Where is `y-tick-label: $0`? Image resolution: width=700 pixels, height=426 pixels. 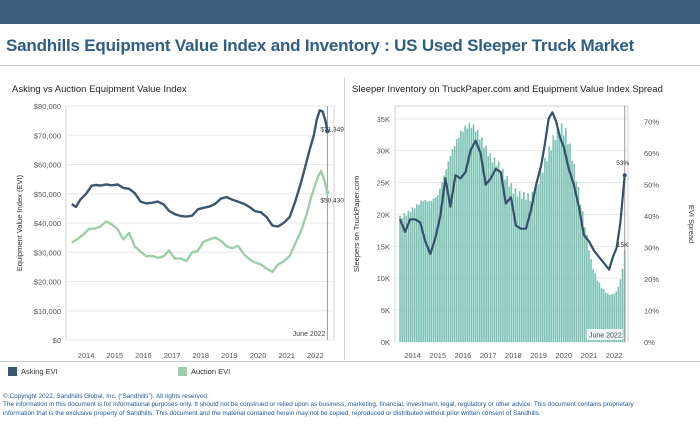 y-tick-label: $0 is located at coordinates (57, 340).